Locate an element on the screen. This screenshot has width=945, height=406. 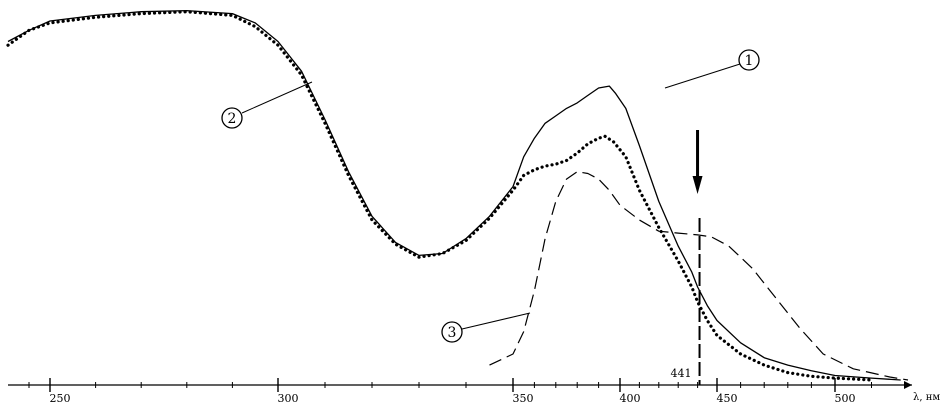
curve-marker-1: 1 is located at coordinates (712, 69).